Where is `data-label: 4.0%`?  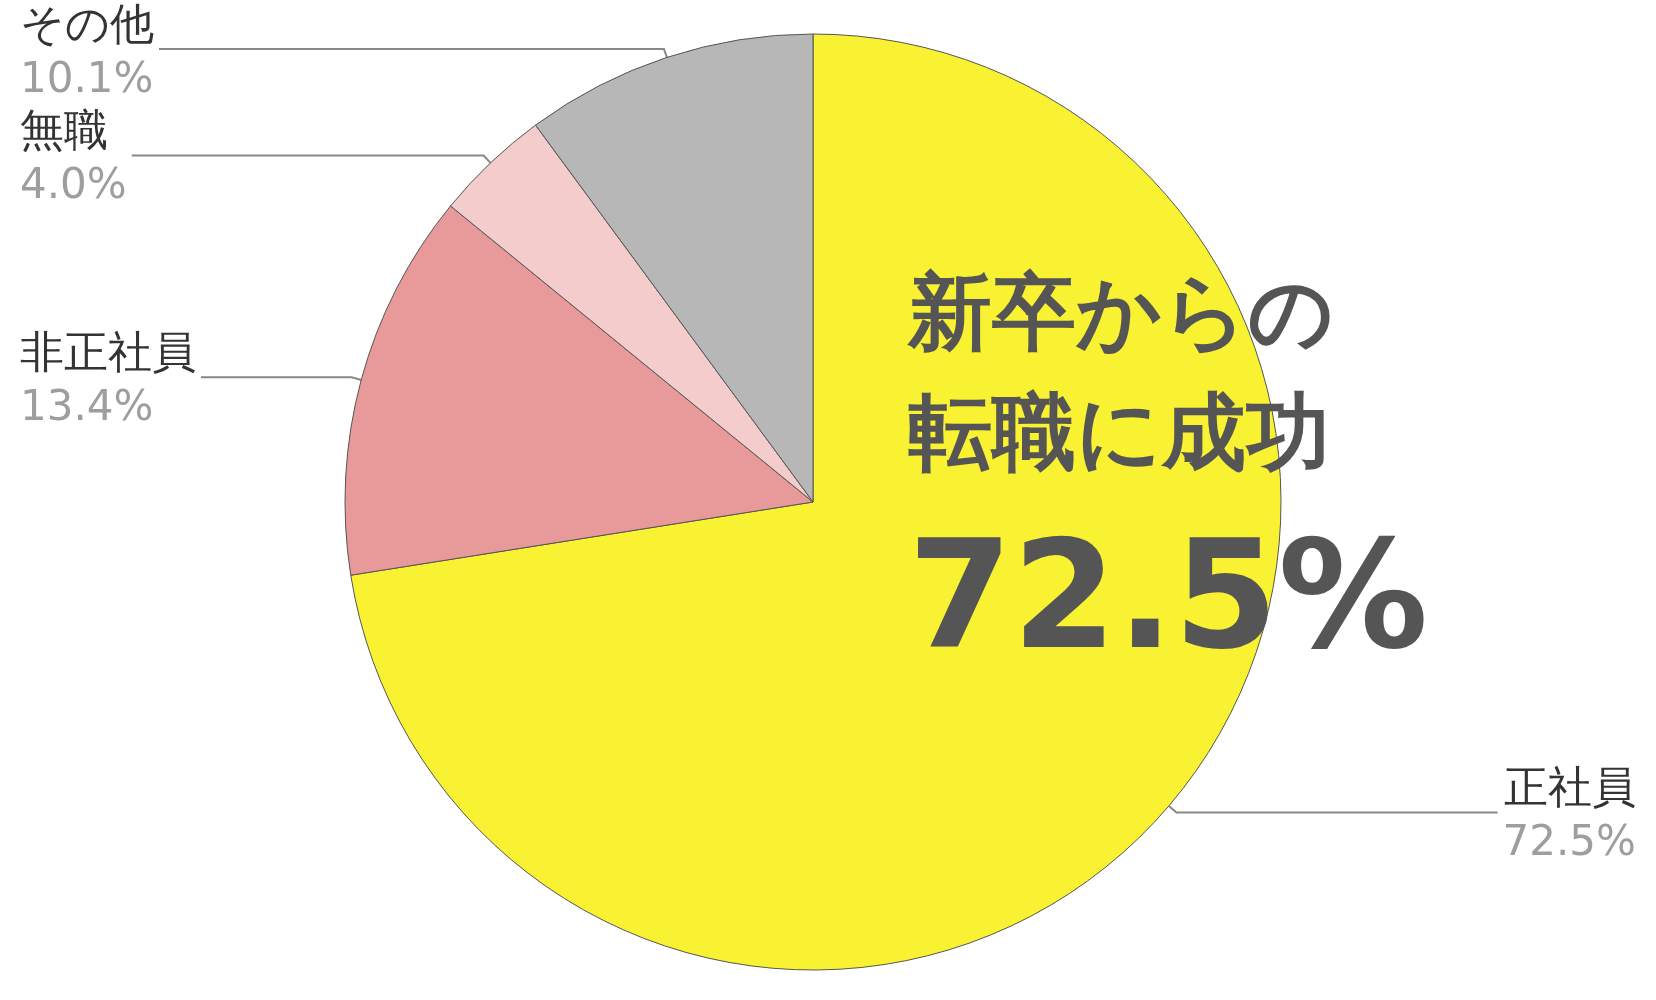
data-label: 4.0% is located at coordinates (73, 184).